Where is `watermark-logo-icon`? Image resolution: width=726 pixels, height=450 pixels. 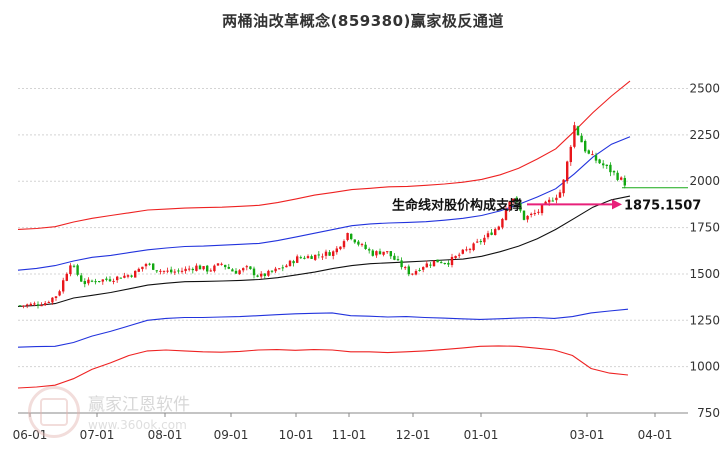 watermark-logo-icon is located at coordinates (54, 412).